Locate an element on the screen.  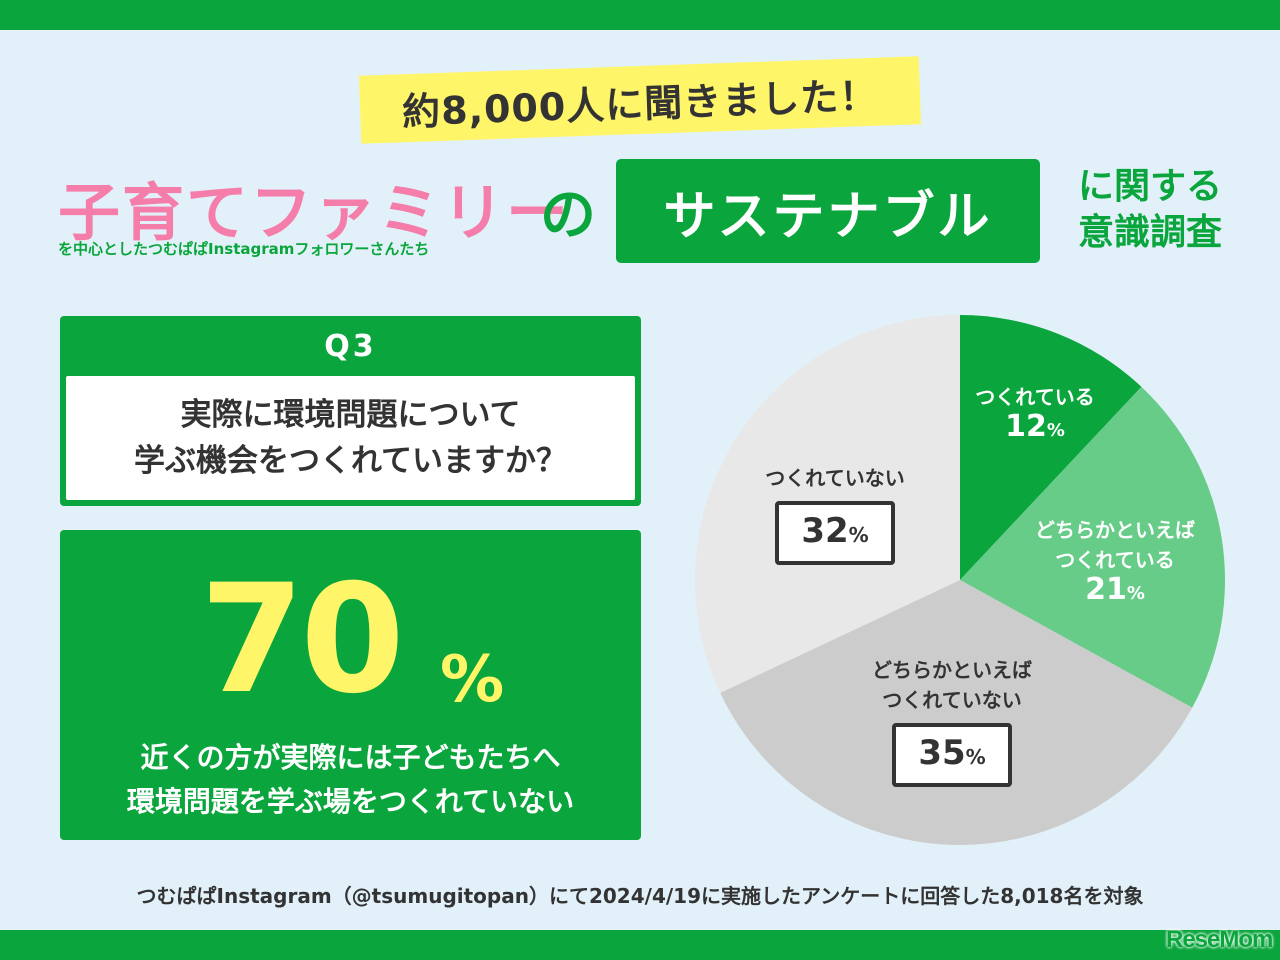
question-panel: Q3 実際に環境問題について 学ぶ機会をつくれていますか？ is located at coordinates (350, 411).